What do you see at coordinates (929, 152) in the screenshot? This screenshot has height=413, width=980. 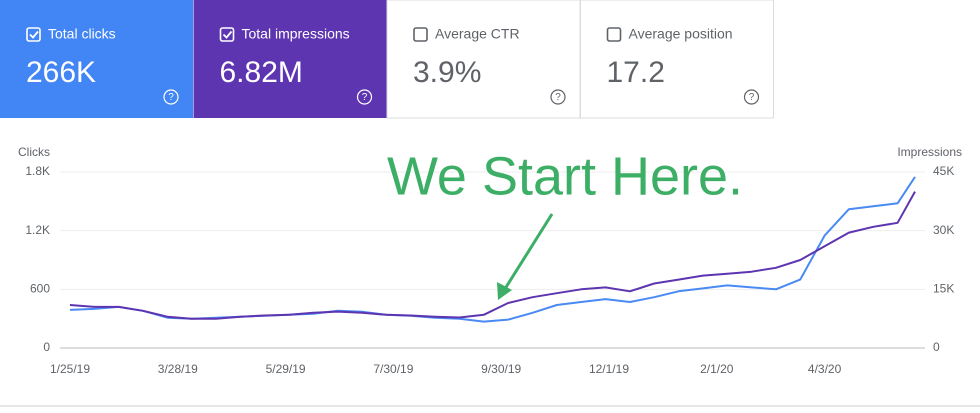 I see `y2-axis-title: Impressions` at bounding box center [929, 152].